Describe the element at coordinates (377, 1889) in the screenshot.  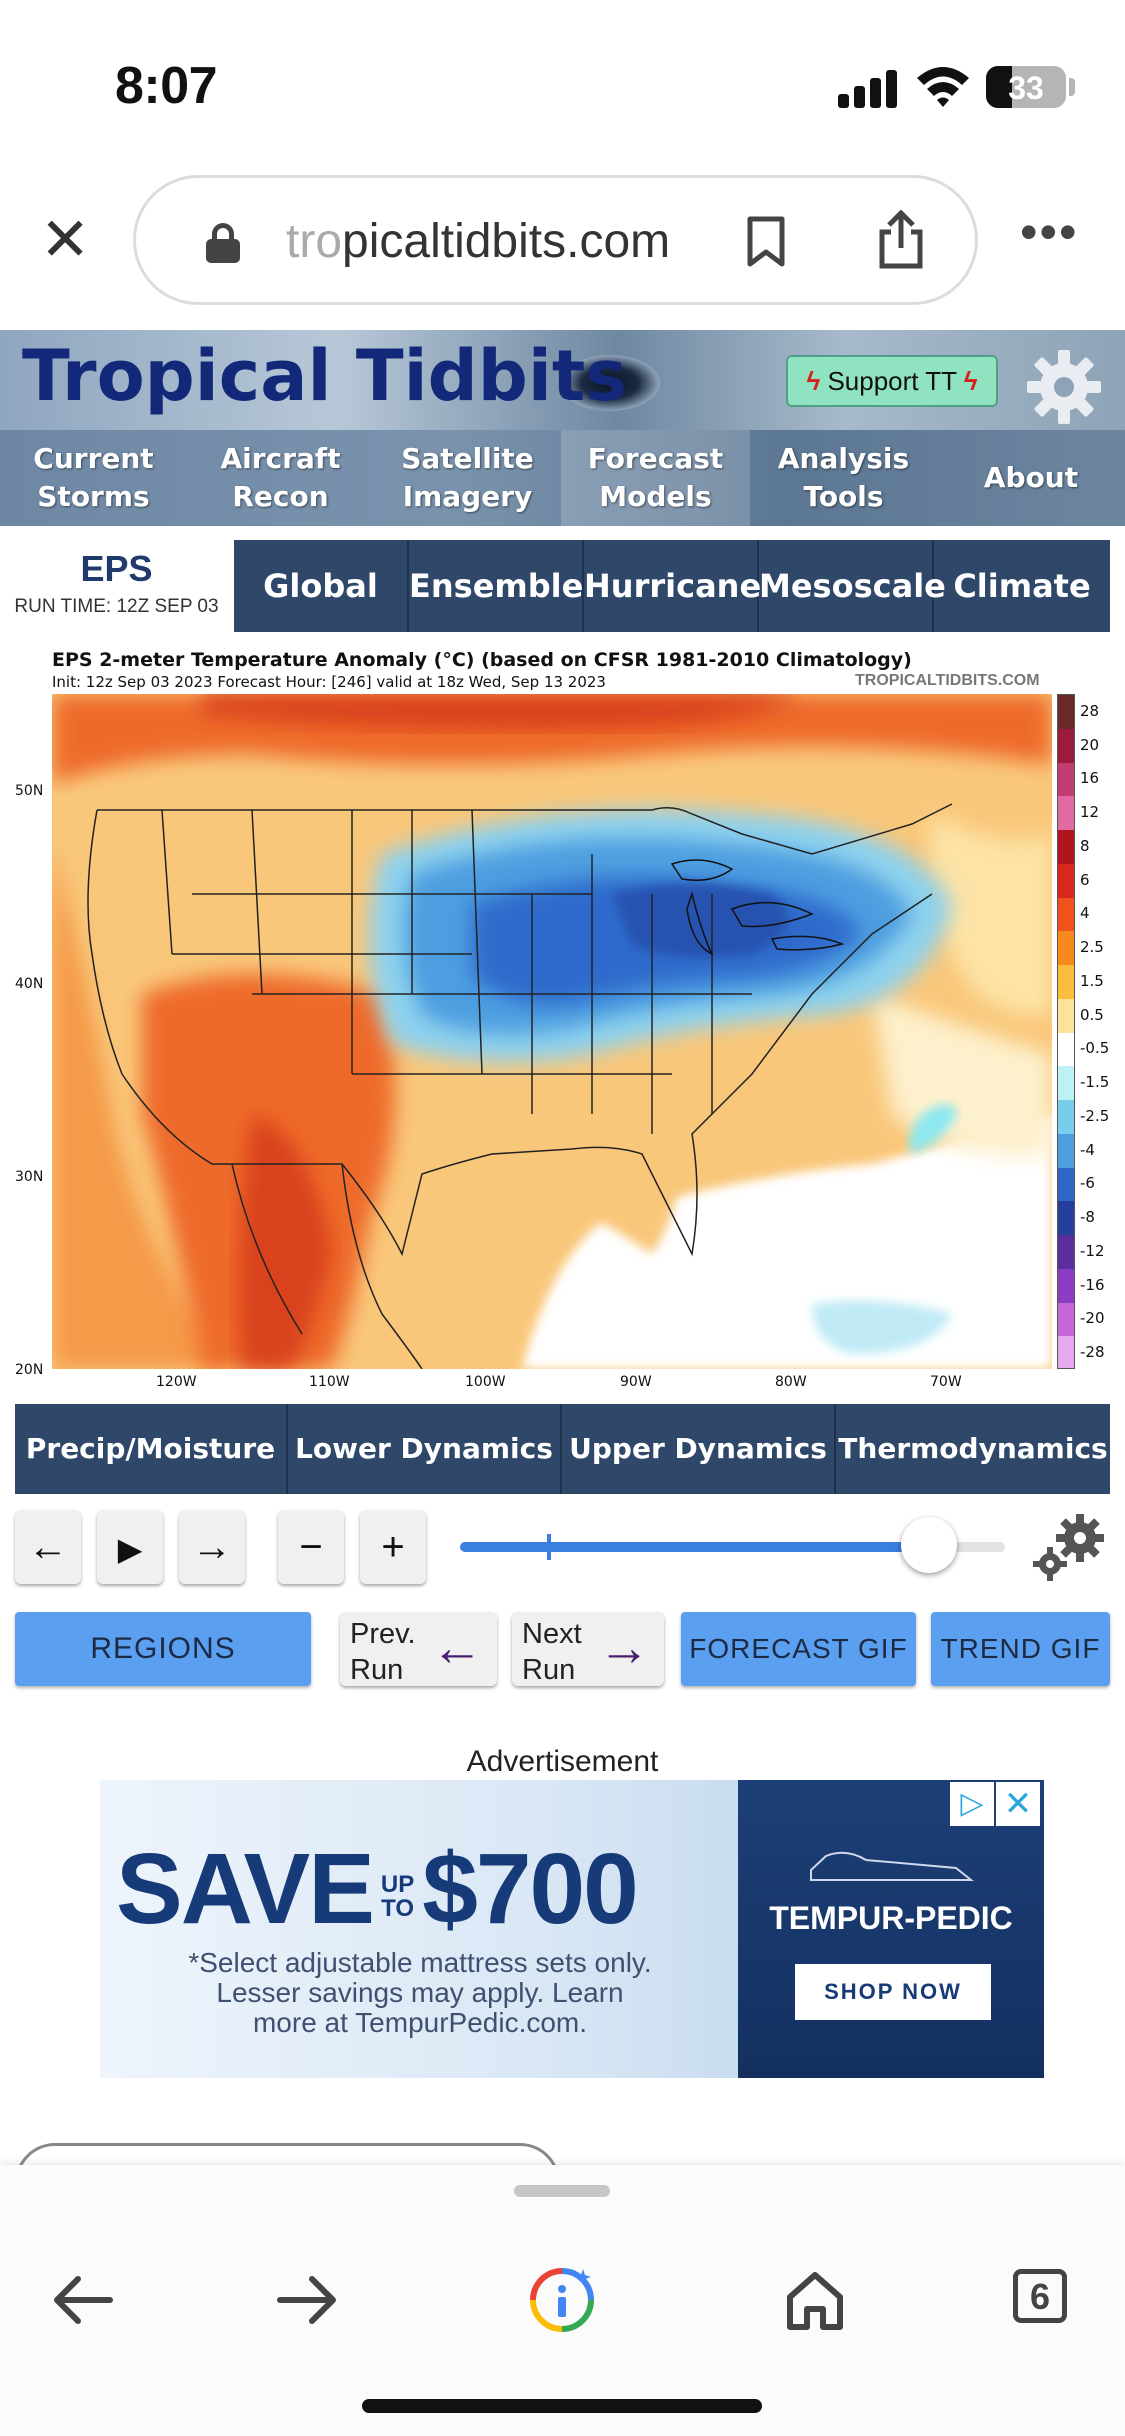
I see `ad-headline: SAVE UP TO$700` at that location.